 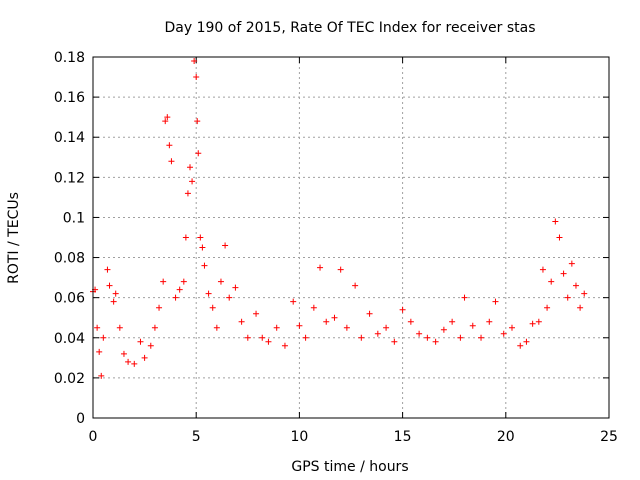 I want to click on x-tick-label: 20, so click(x=506, y=437).